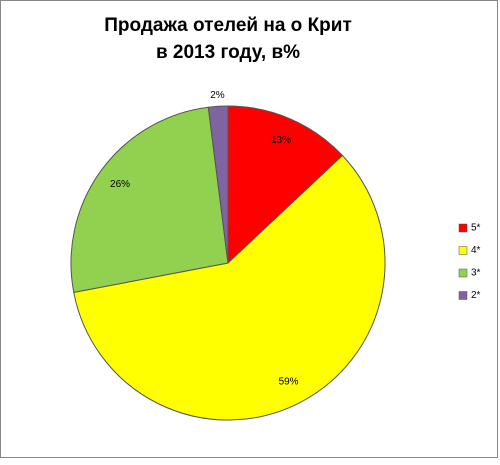 This screenshot has width=500, height=465. I want to click on legend-label: 5*, so click(476, 228).